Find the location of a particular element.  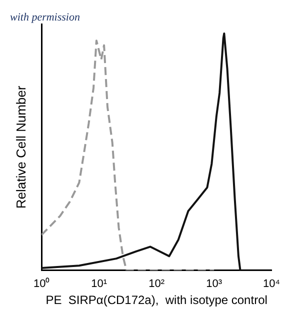

x-tick-label: 10⁴ is located at coordinates (271, 284).